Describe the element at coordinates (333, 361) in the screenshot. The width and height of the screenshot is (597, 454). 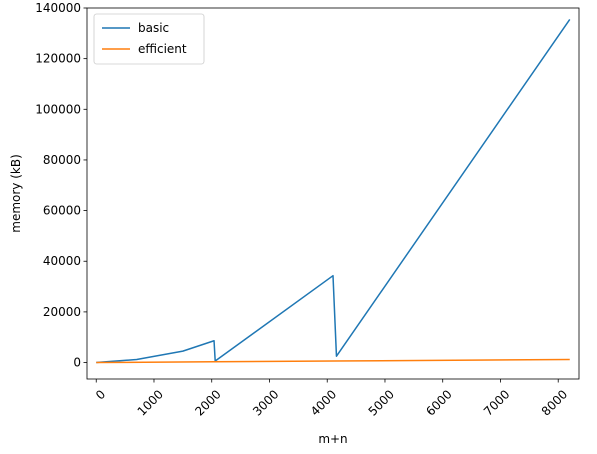
I see `series-line-efficient` at that location.